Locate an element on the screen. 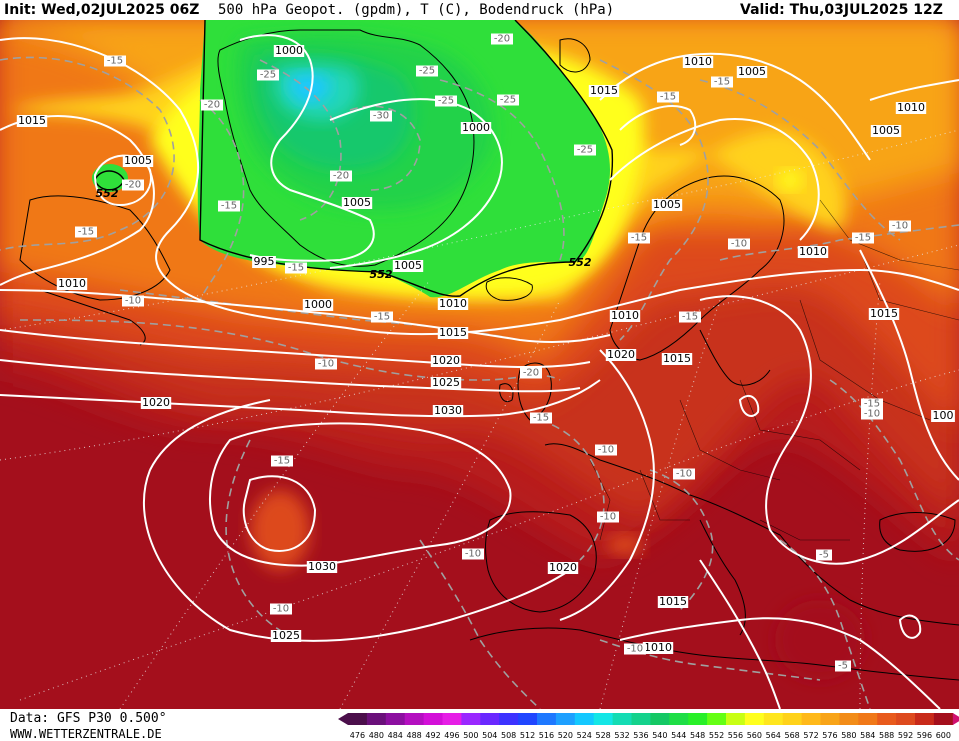  scale-label: 564 is located at coordinates (773, 735).